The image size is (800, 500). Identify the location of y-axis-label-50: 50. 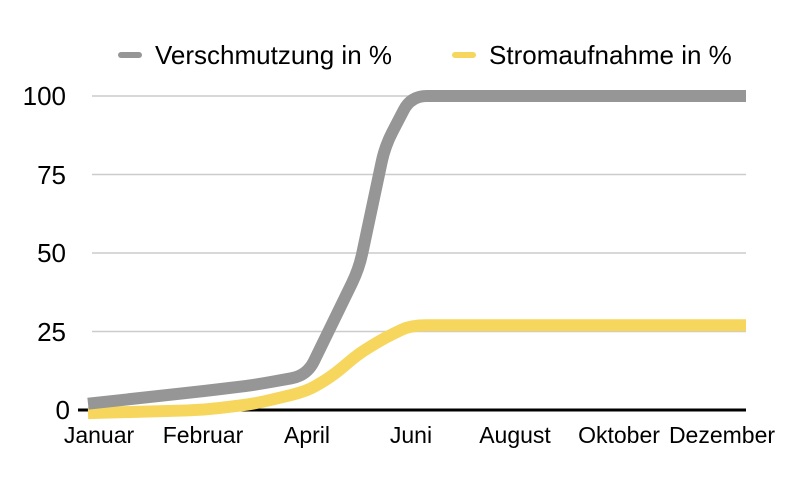
(51, 253).